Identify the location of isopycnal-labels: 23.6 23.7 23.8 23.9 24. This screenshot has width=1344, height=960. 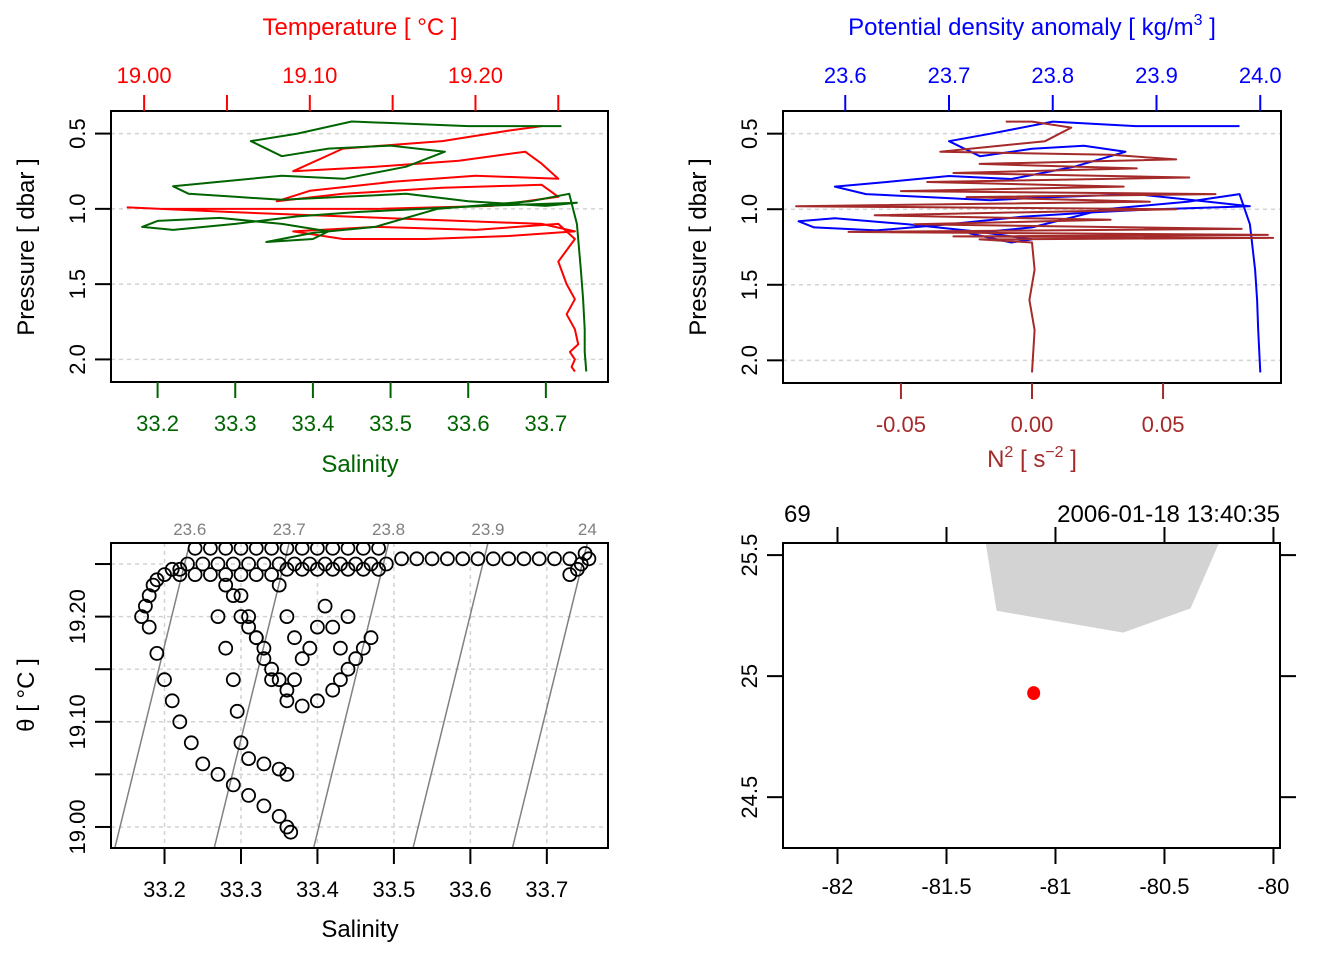
(385, 529).